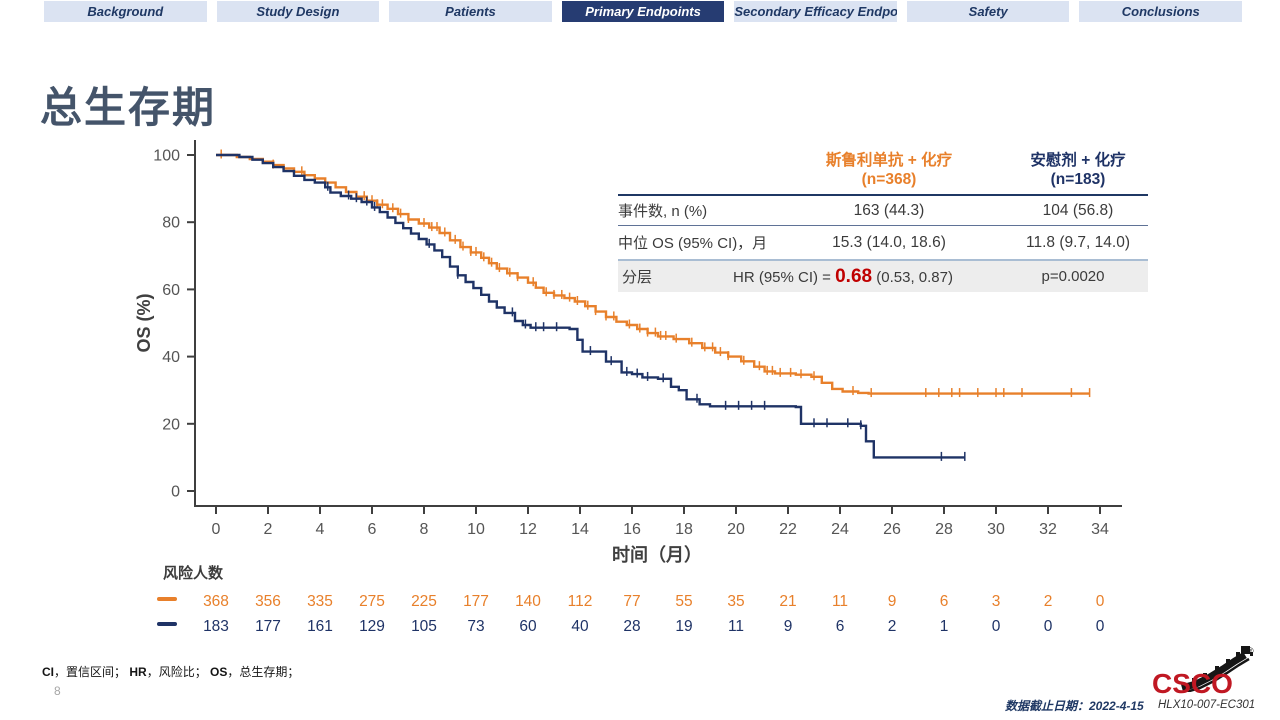  What do you see at coordinates (216, 529) in the screenshot?
I see `x-tick-label: 0` at bounding box center [216, 529].